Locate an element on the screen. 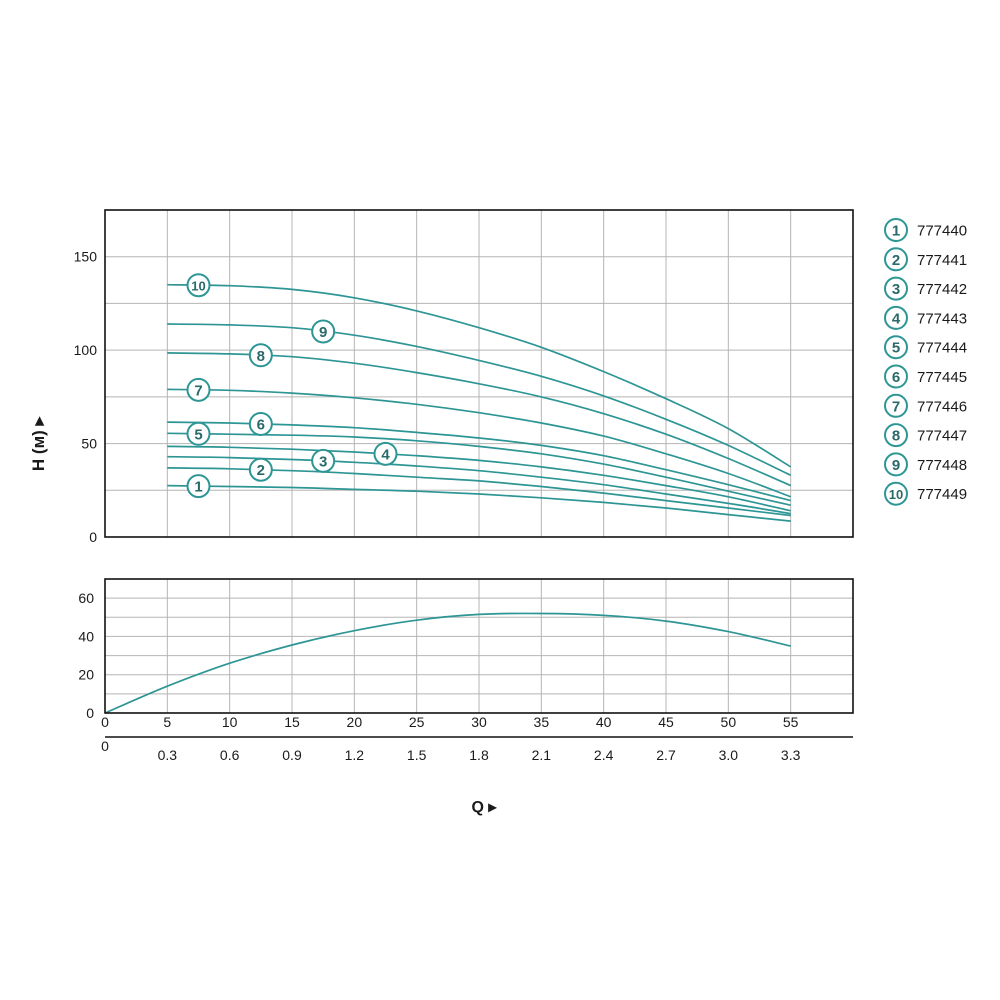  y-tick-label: 40 is located at coordinates (86, 636).